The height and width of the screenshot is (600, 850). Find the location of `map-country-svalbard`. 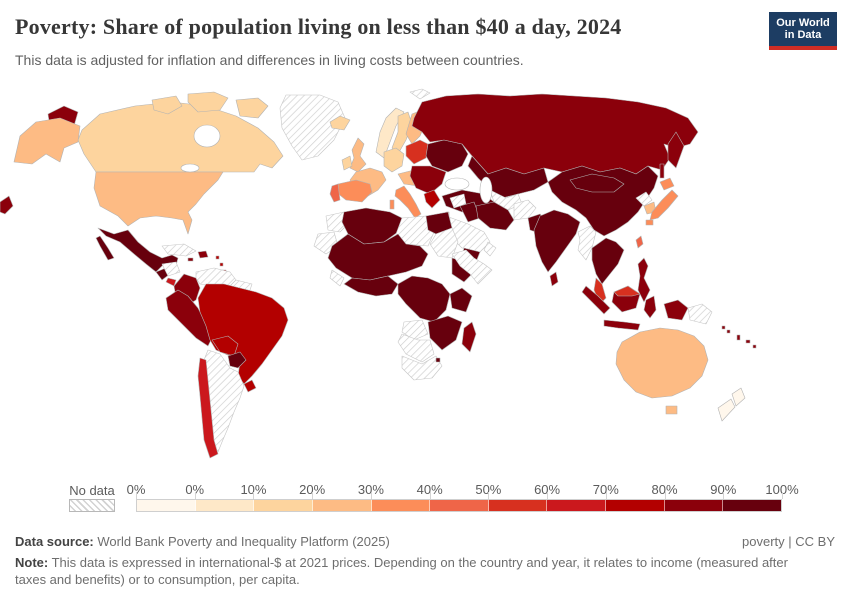

map-country-svalbard is located at coordinates (420, 94).